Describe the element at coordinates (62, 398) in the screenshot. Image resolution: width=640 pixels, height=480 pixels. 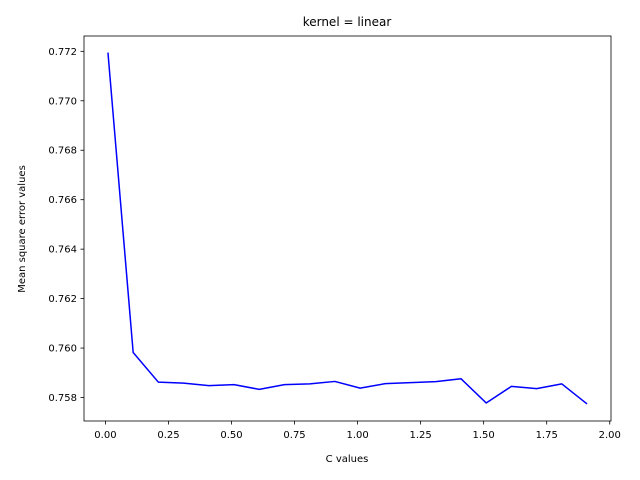
I see `y-tick-label: 0.758` at that location.